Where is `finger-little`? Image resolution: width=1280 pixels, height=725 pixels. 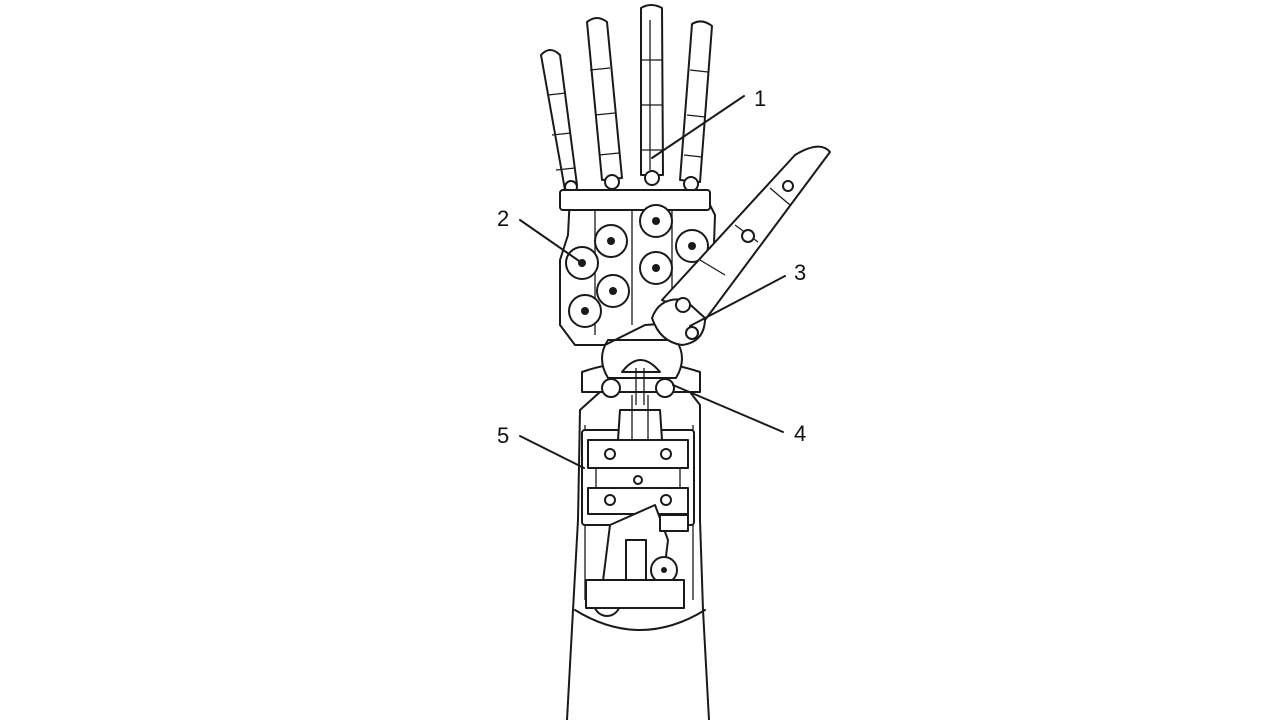 finger-little is located at coordinates (559, 121).